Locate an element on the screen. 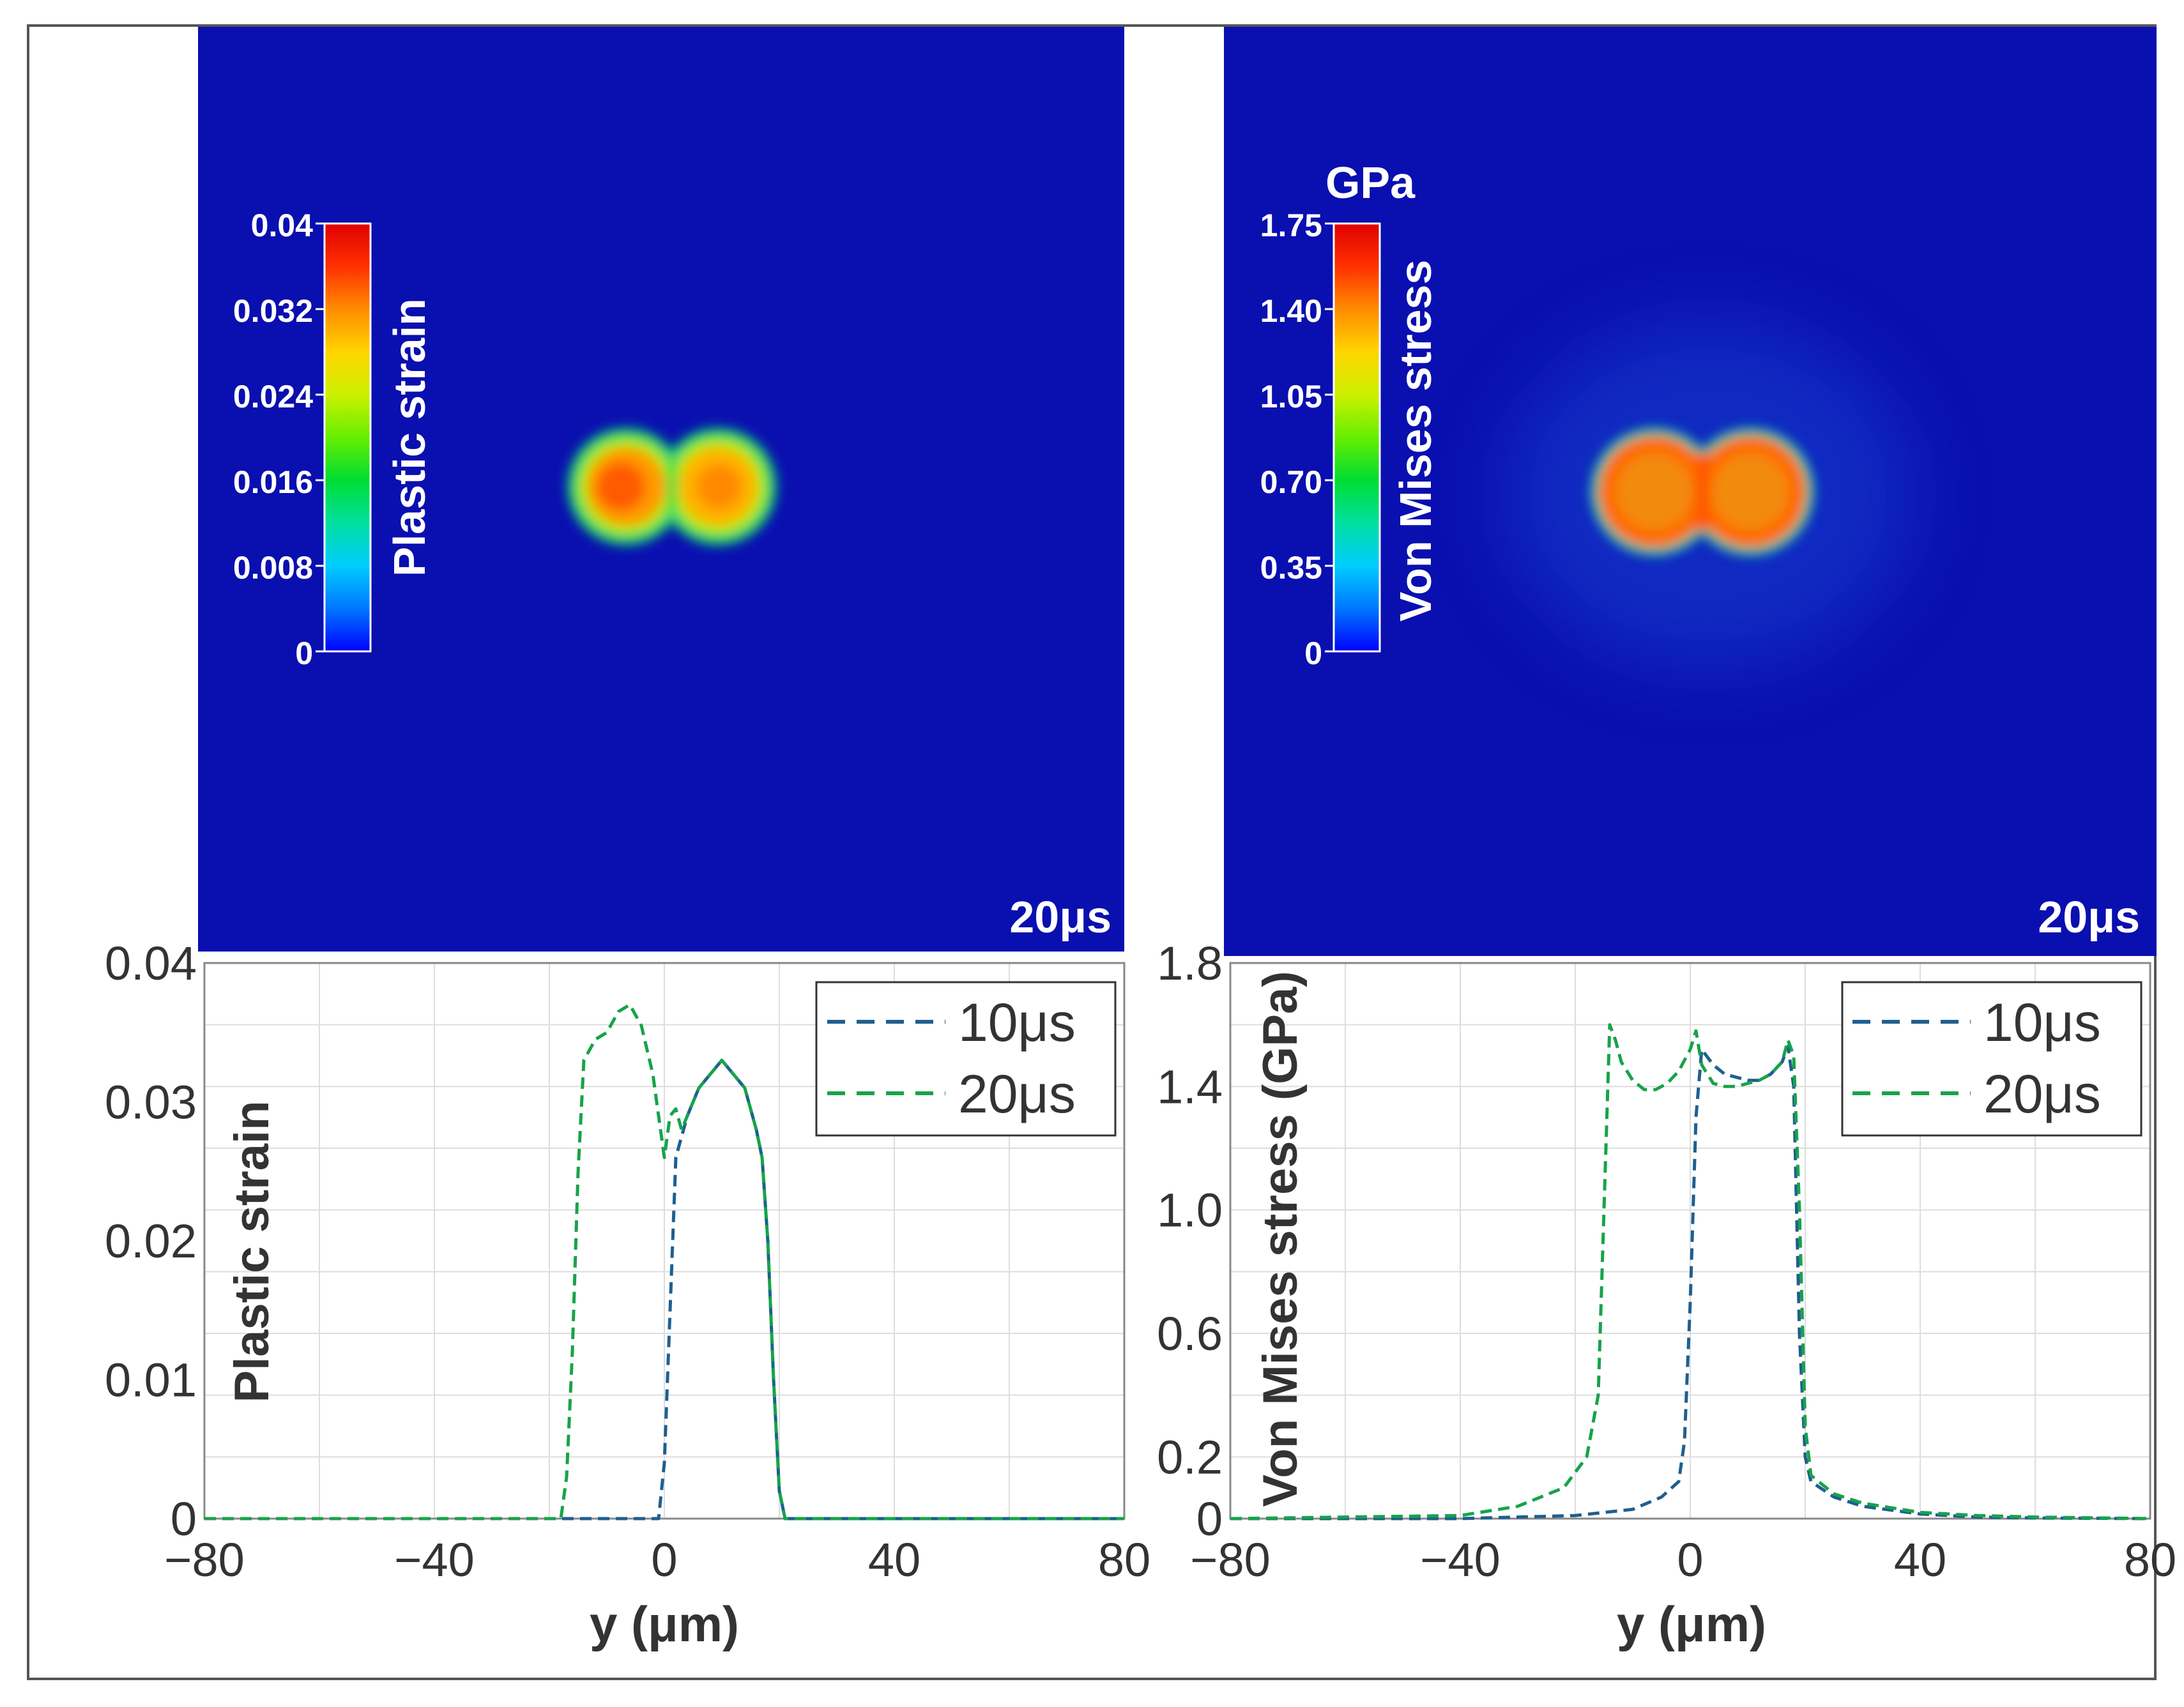 The image size is (2184, 1707). stress-cbar-tick-label: 1.75 is located at coordinates (1291, 225).